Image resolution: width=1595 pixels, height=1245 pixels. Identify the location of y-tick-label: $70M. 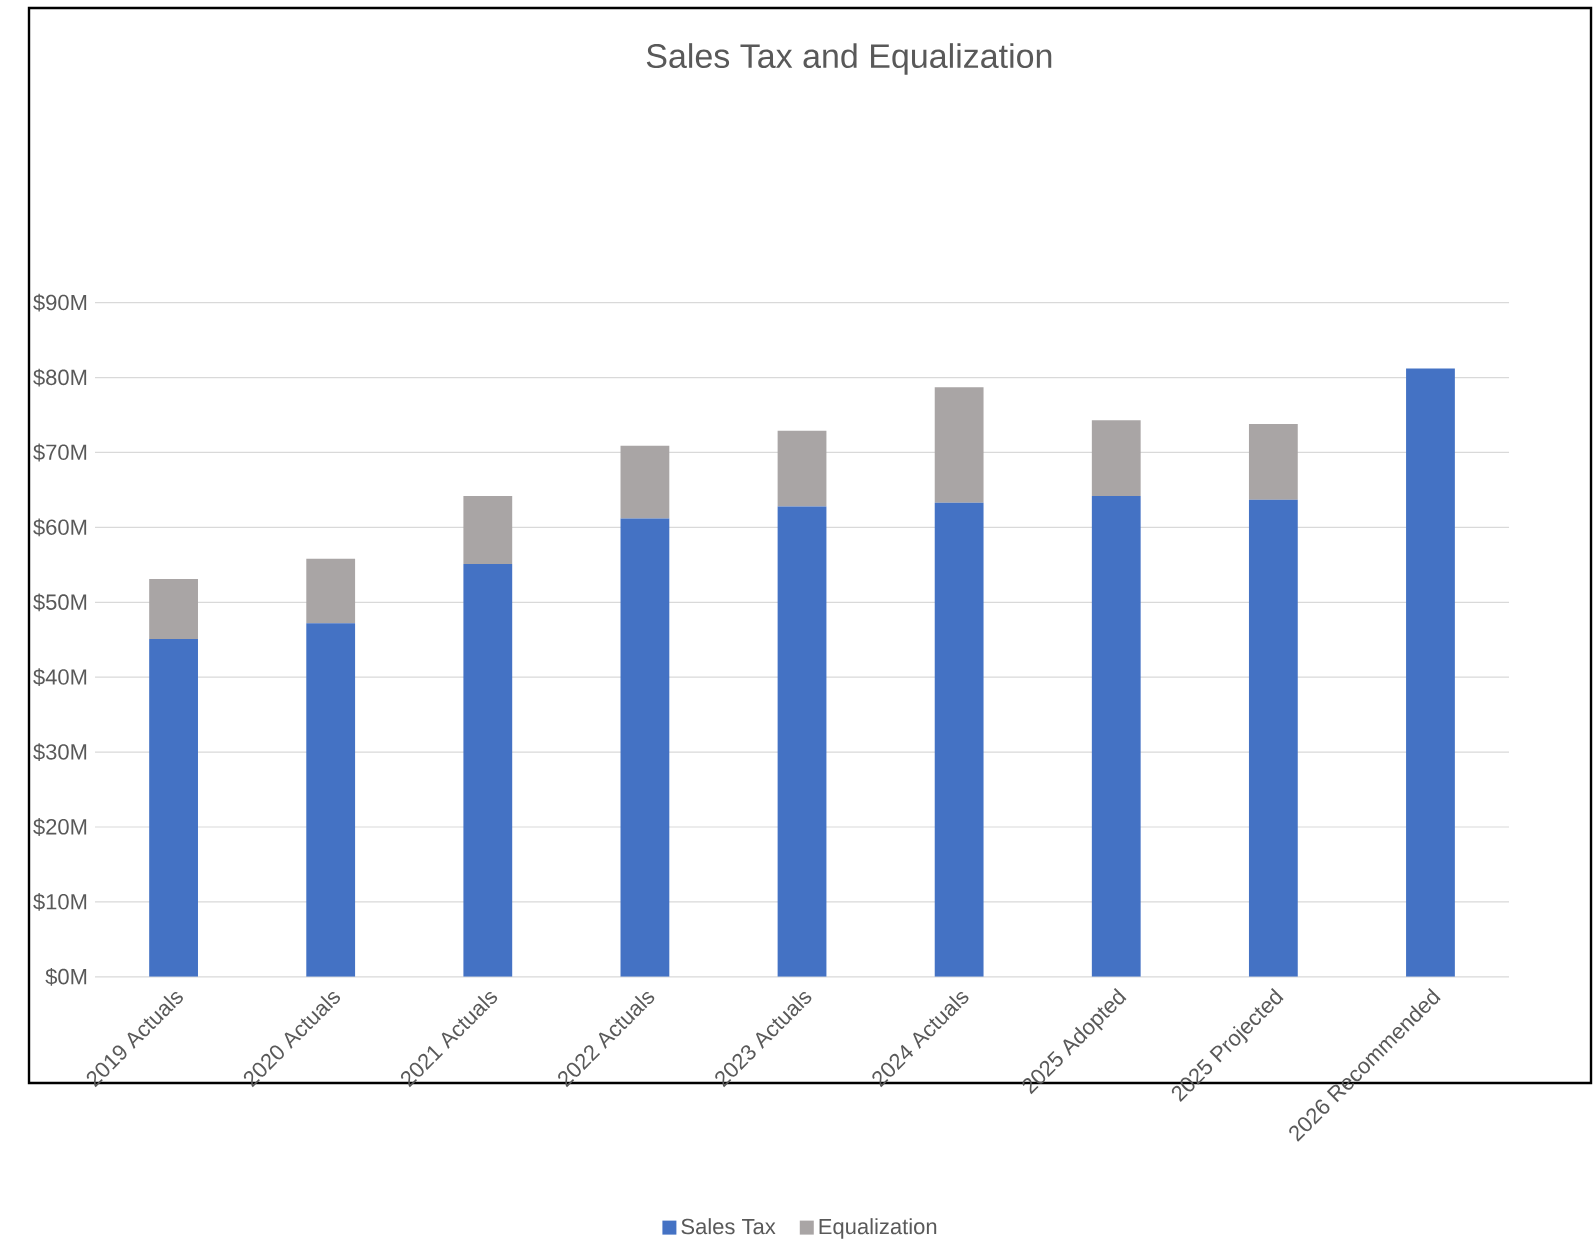
(60, 452).